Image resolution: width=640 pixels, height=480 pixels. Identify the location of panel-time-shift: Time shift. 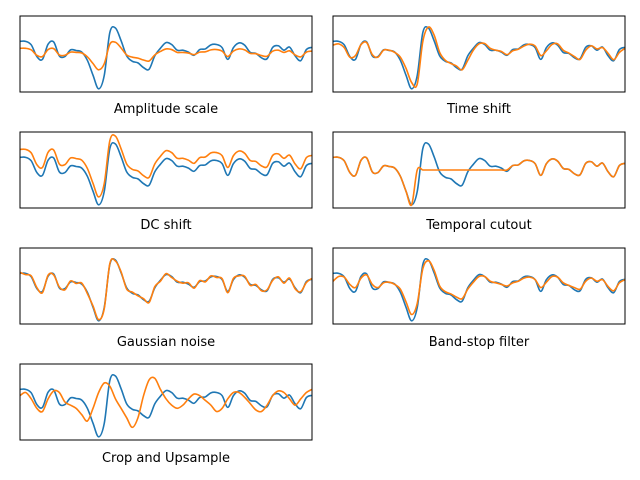
(479, 66).